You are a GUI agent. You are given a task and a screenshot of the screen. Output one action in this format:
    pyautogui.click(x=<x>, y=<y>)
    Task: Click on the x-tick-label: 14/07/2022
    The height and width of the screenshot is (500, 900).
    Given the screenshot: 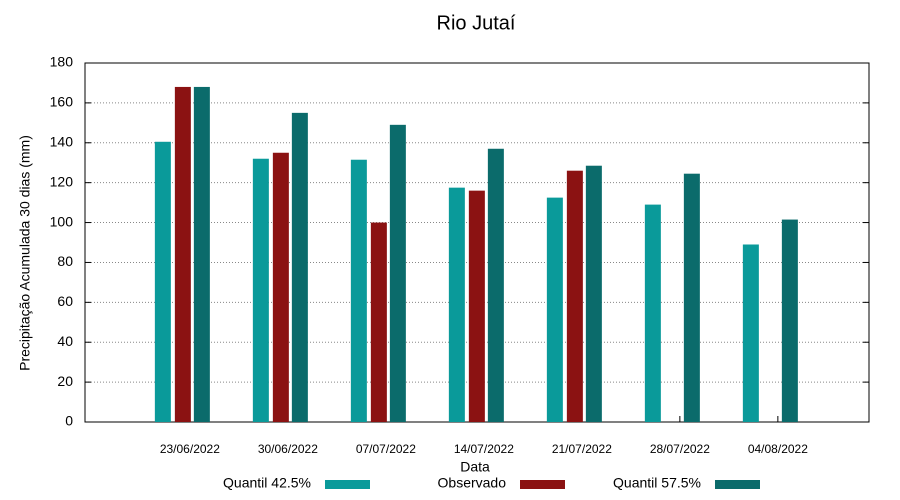 What is the action you would take?
    pyautogui.click(x=484, y=449)
    